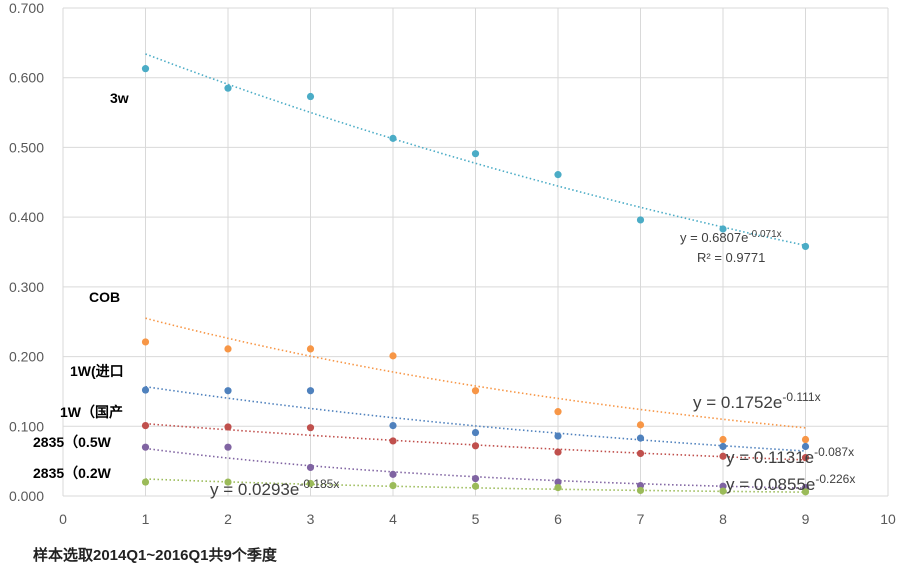 This screenshot has height=568, width=920. I want to click on equation-1w-import: y = 0.1131e-0.087x, so click(790, 456).